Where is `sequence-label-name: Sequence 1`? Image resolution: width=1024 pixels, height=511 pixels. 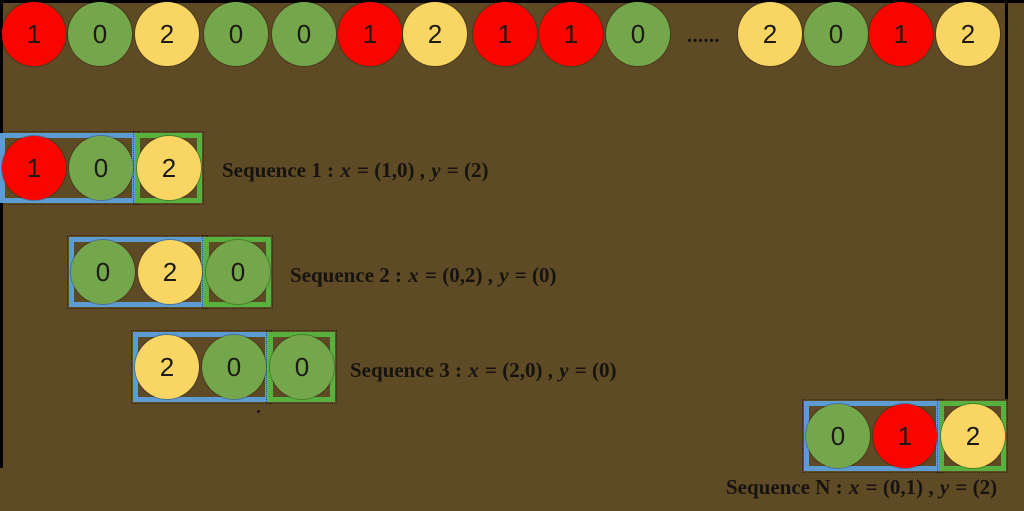 sequence-label-name: Sequence 1 is located at coordinates (272, 170).